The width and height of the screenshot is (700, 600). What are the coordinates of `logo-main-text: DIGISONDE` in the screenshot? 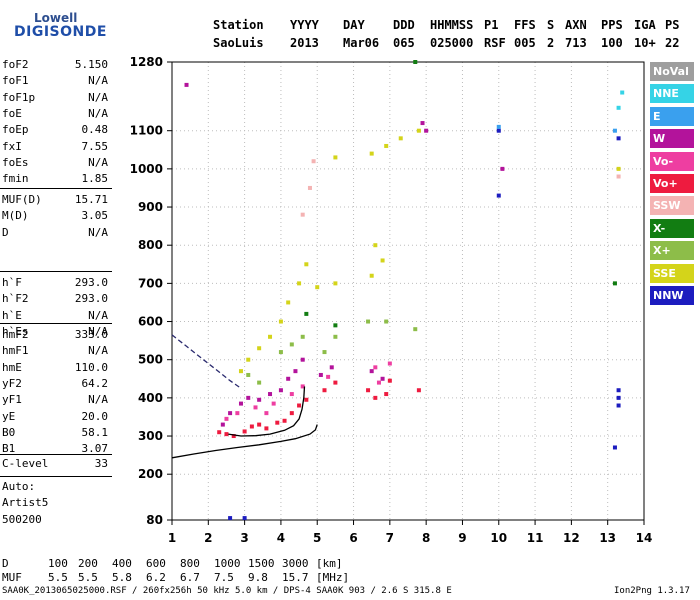 It's located at (60, 32).